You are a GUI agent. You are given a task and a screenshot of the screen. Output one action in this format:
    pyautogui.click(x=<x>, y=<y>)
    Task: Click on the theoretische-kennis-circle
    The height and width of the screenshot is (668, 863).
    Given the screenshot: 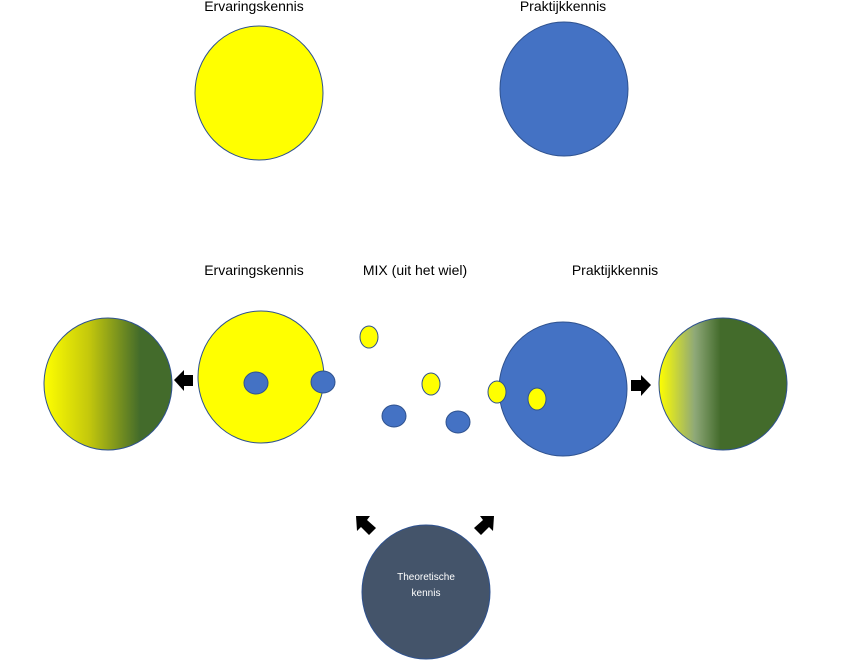 What is the action you would take?
    pyautogui.click(x=426, y=592)
    